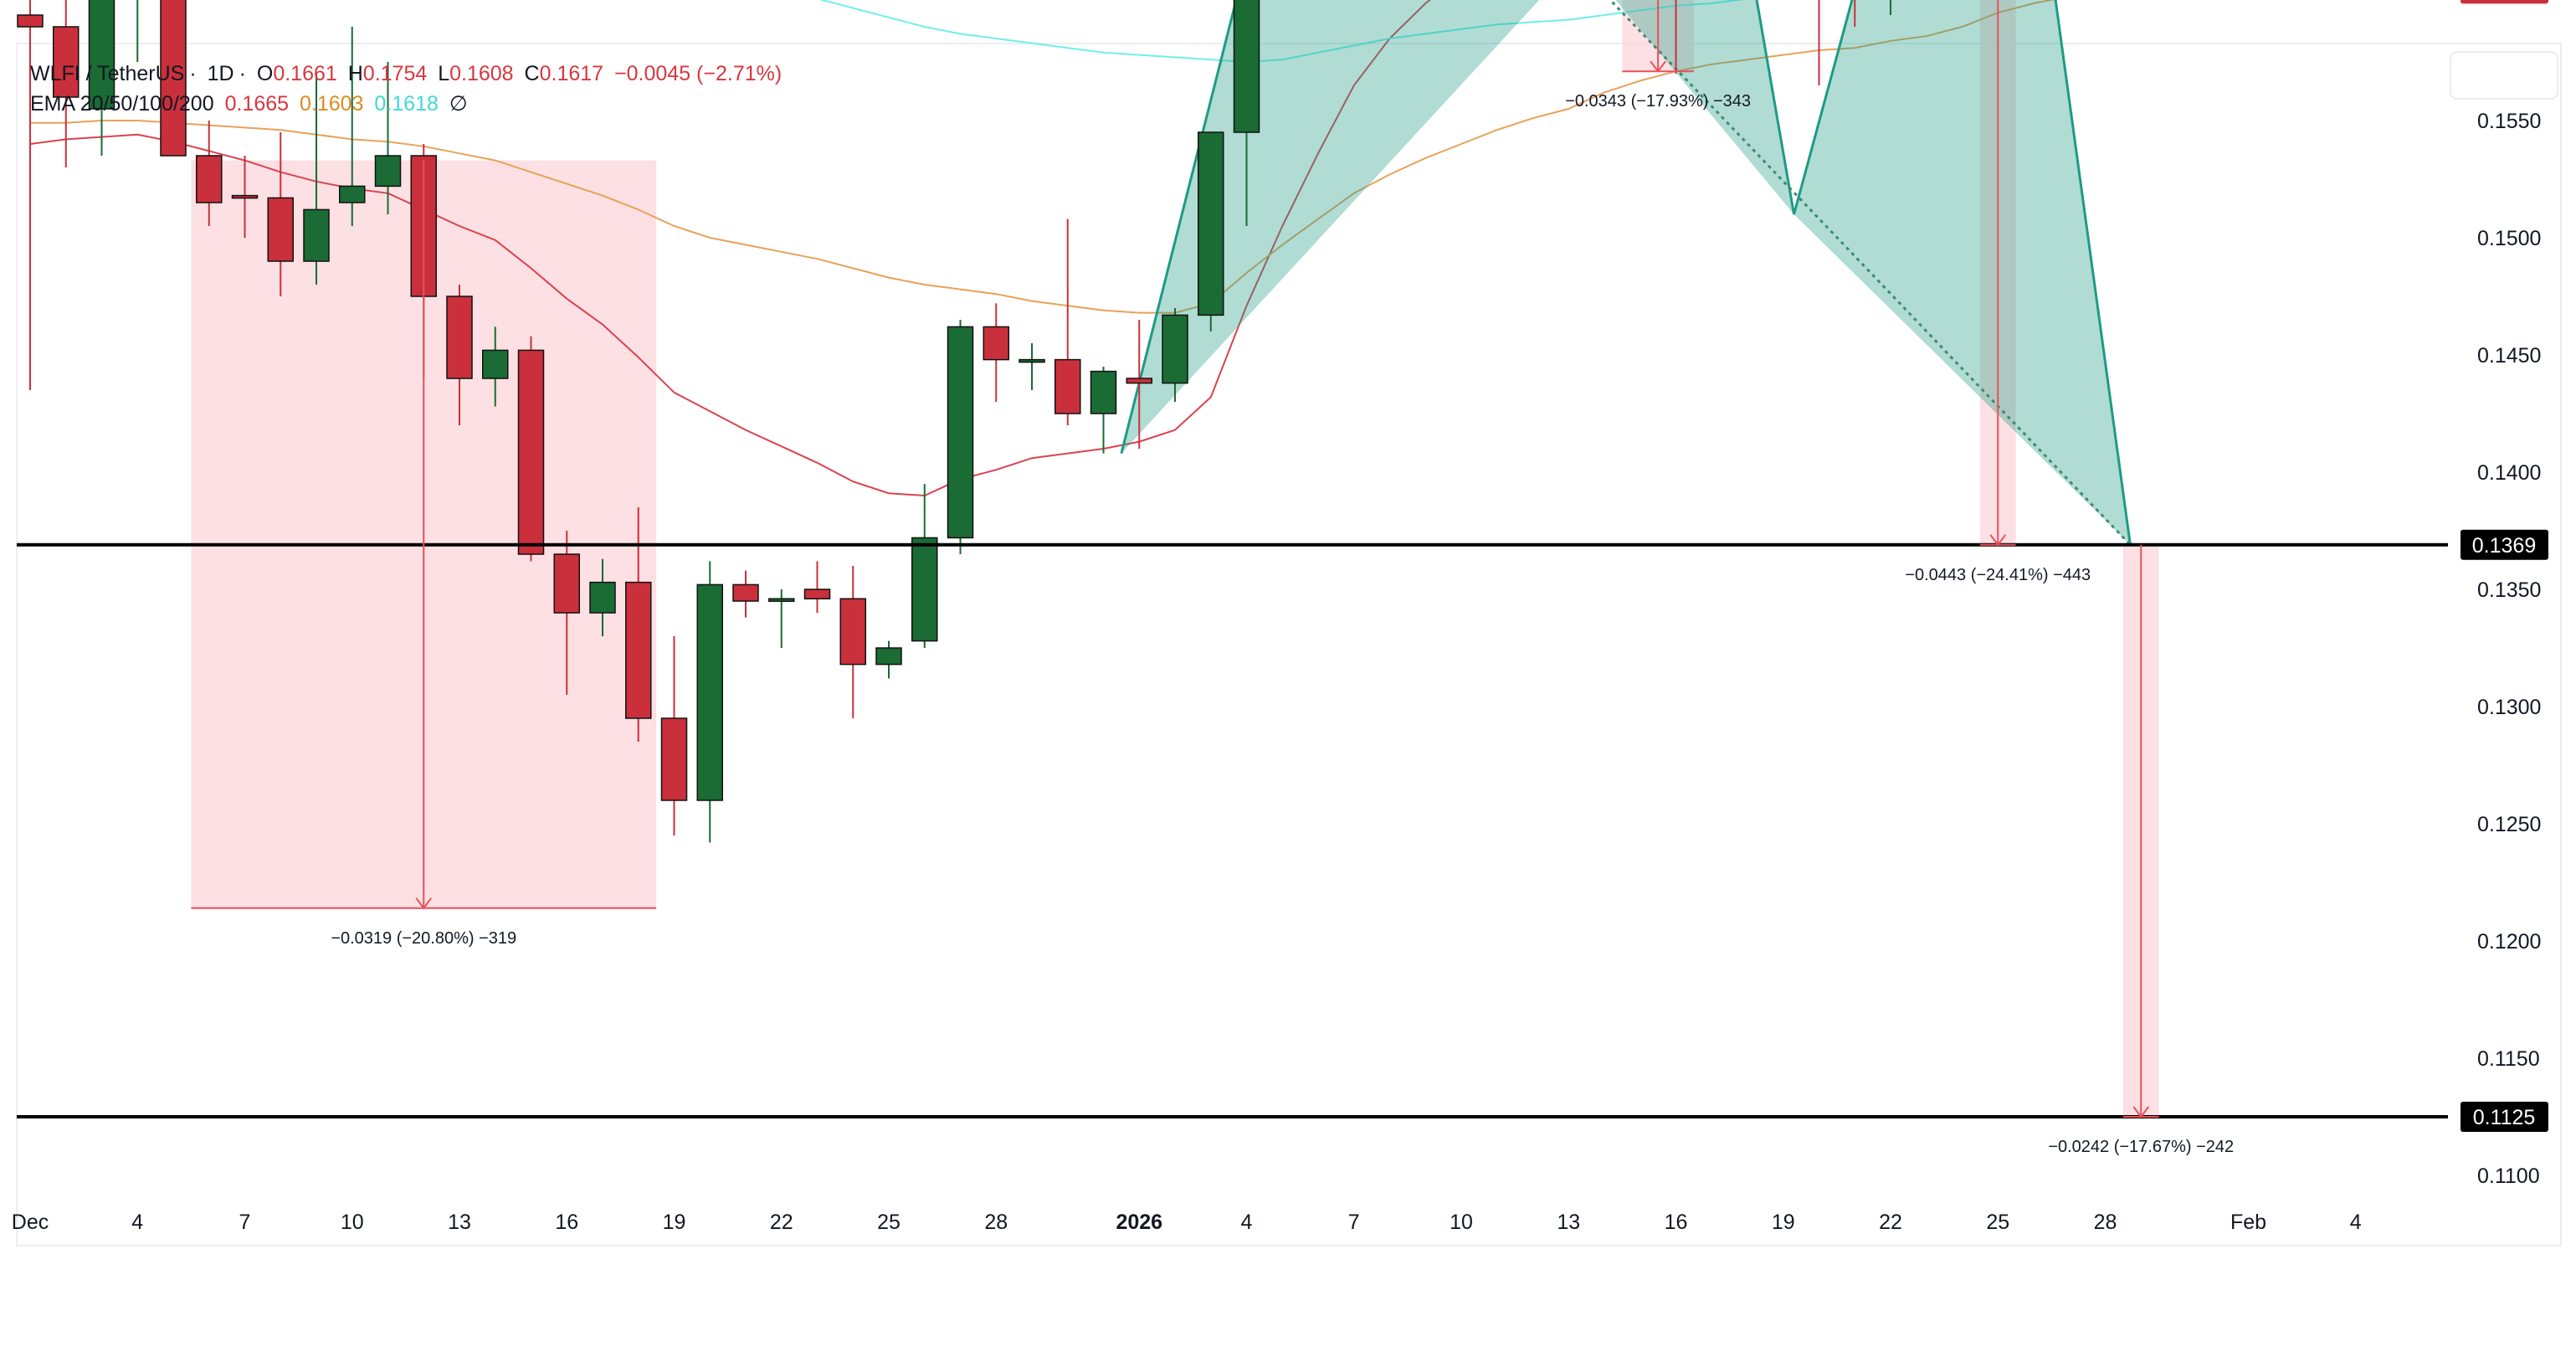 This screenshot has width=2576, height=1347. What do you see at coordinates (2141, 1147) in the screenshot?
I see `measure-label-3: −0.0242 (−17.67%) −242` at bounding box center [2141, 1147].